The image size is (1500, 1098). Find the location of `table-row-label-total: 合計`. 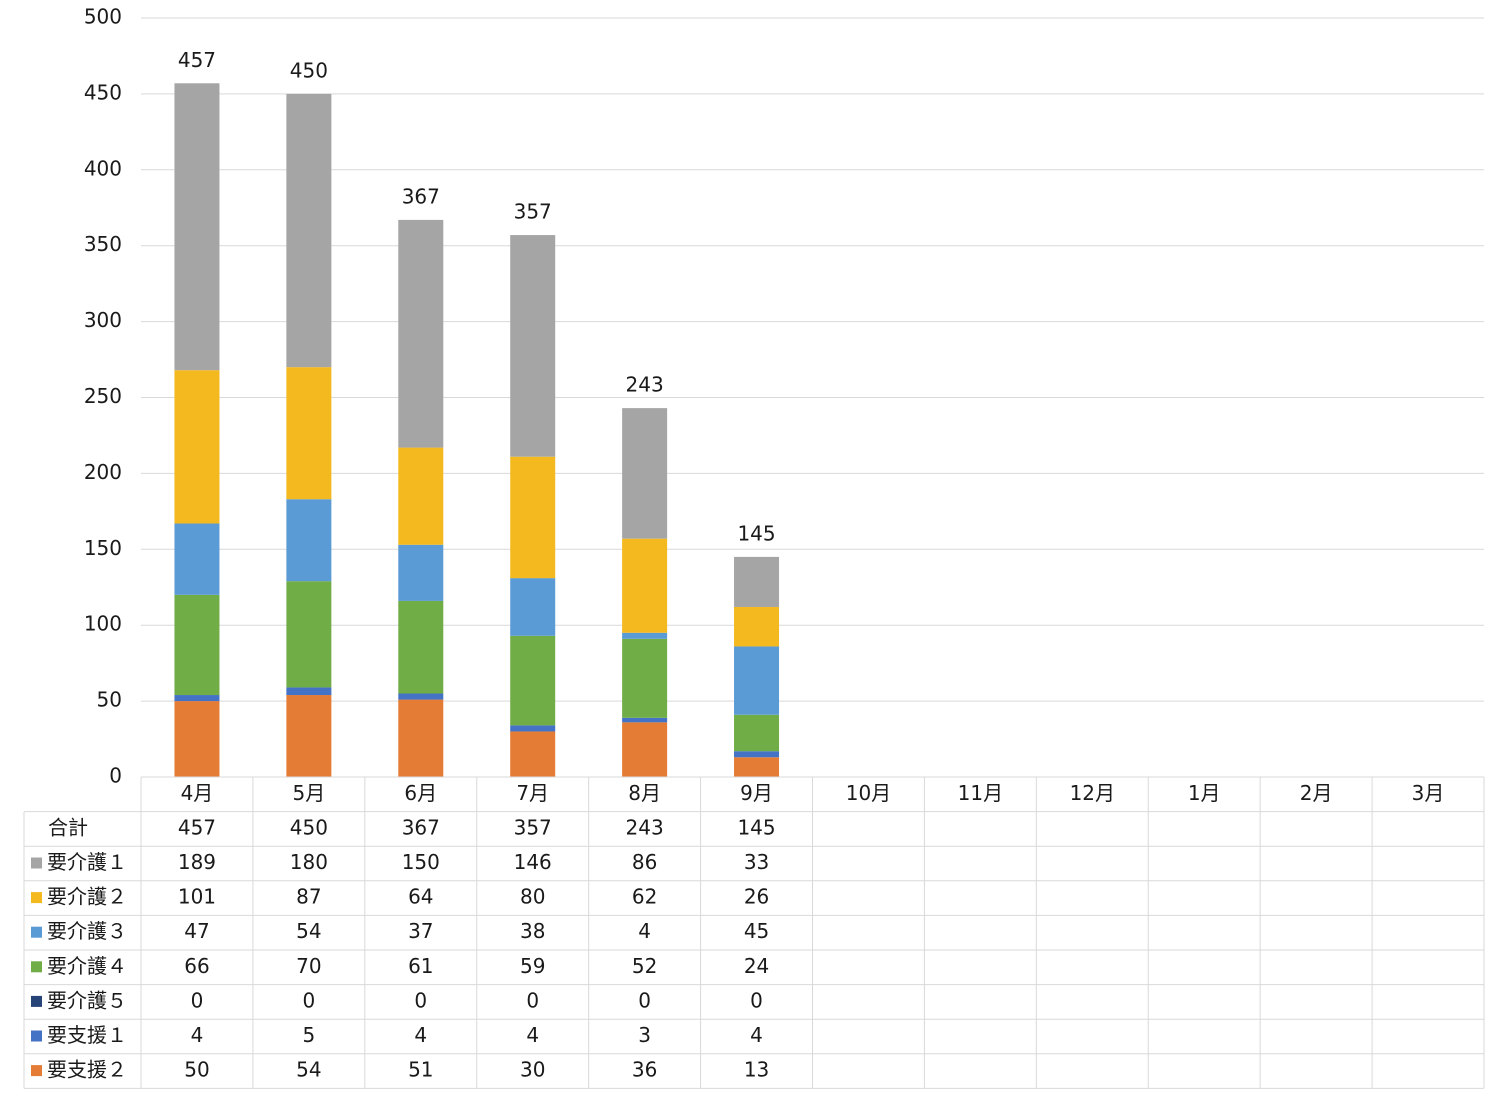

table-row-label-total: 合計 is located at coordinates (68, 827).